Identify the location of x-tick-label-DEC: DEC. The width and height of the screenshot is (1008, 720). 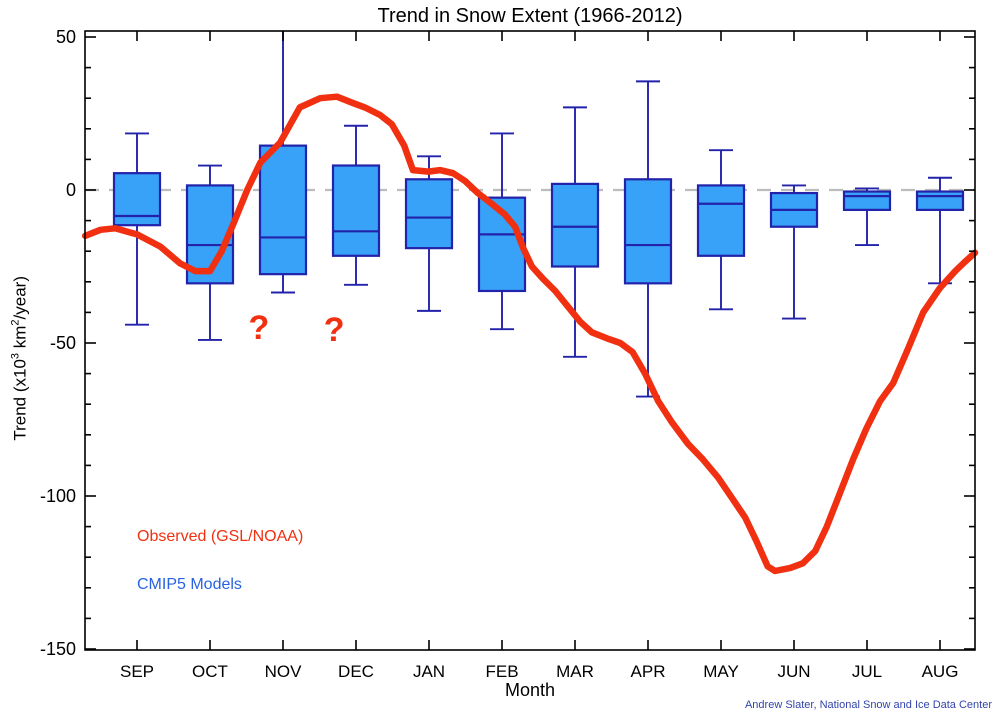
(356, 671).